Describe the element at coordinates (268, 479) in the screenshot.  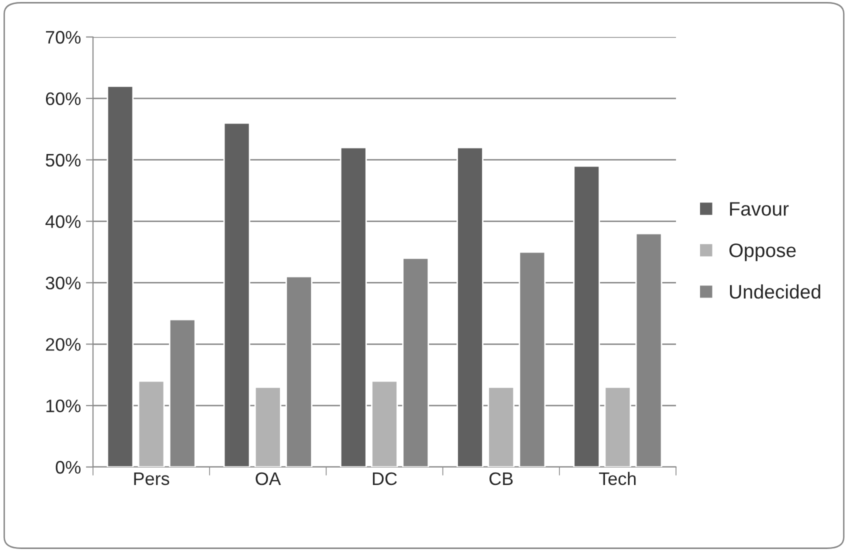
I see `x-tick-label: OA` at that location.